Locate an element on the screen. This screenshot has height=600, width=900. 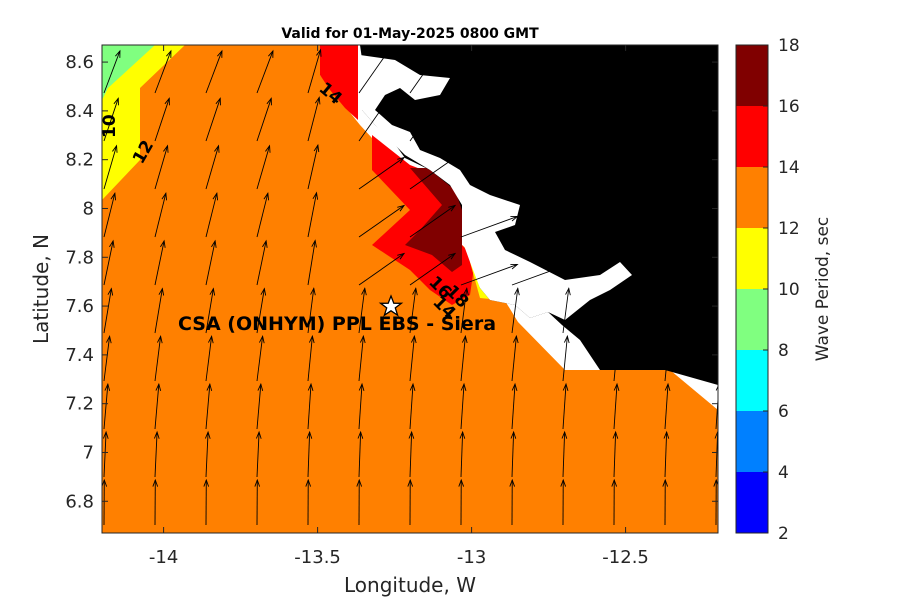
site-label: CSA (ONHYM) PPL EBS - Siera is located at coordinates (337, 324).